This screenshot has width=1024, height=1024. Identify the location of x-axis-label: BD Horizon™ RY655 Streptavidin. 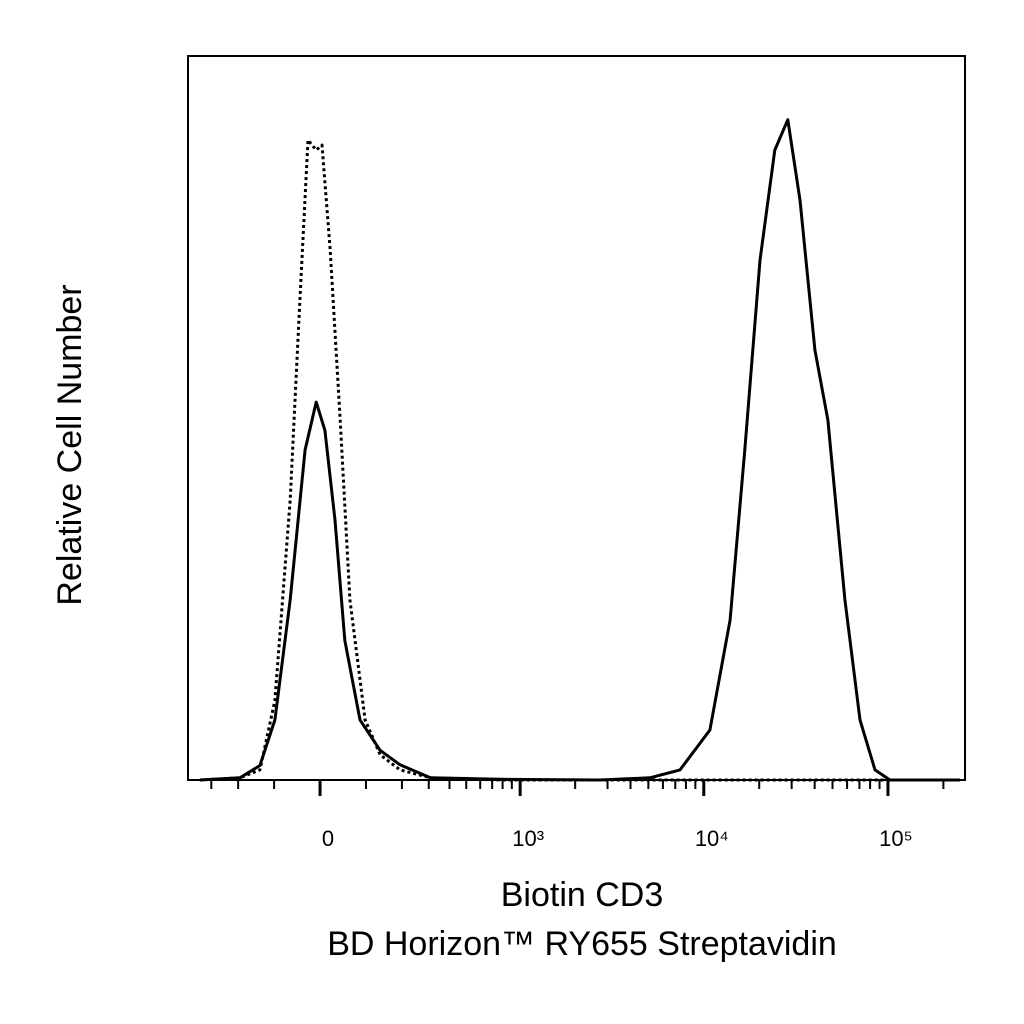
(582, 944).